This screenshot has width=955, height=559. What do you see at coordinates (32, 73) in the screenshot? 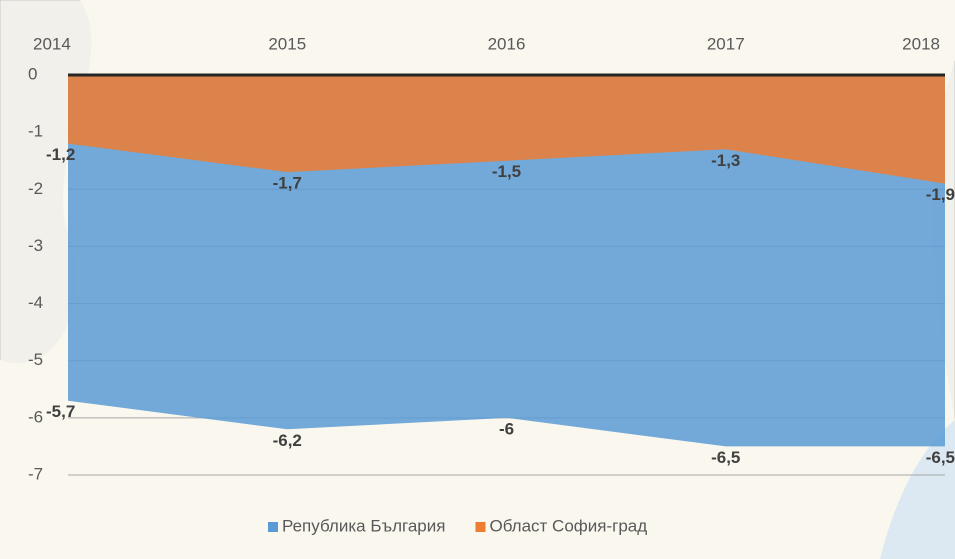
I see `y-tick-label: 0` at bounding box center [32, 73].